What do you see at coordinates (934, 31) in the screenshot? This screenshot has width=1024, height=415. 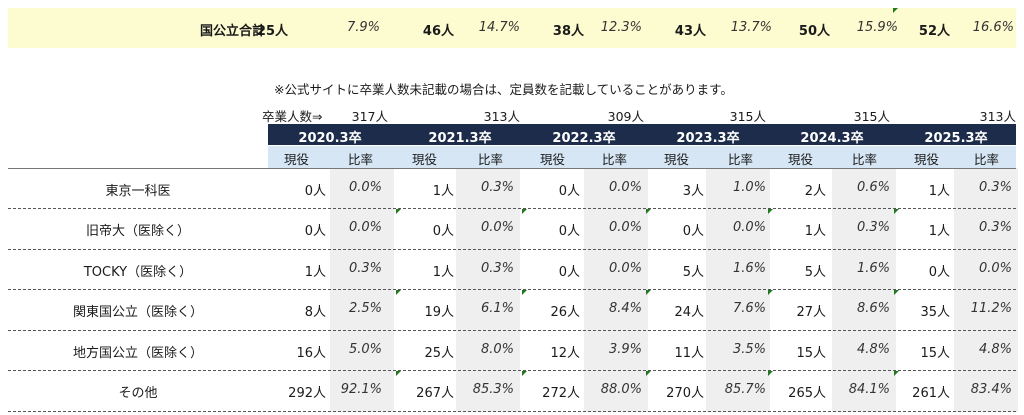 I see `summary-count-2025: 52人` at bounding box center [934, 31].